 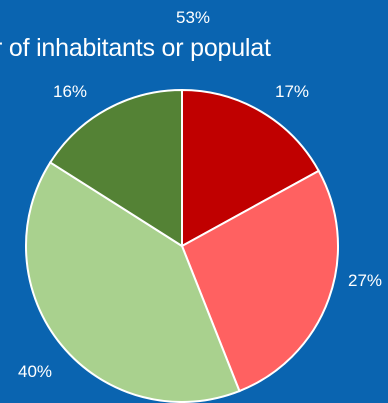 I want to click on chart-title-fragment: r of inhabitants or populat, so click(x=135, y=48).